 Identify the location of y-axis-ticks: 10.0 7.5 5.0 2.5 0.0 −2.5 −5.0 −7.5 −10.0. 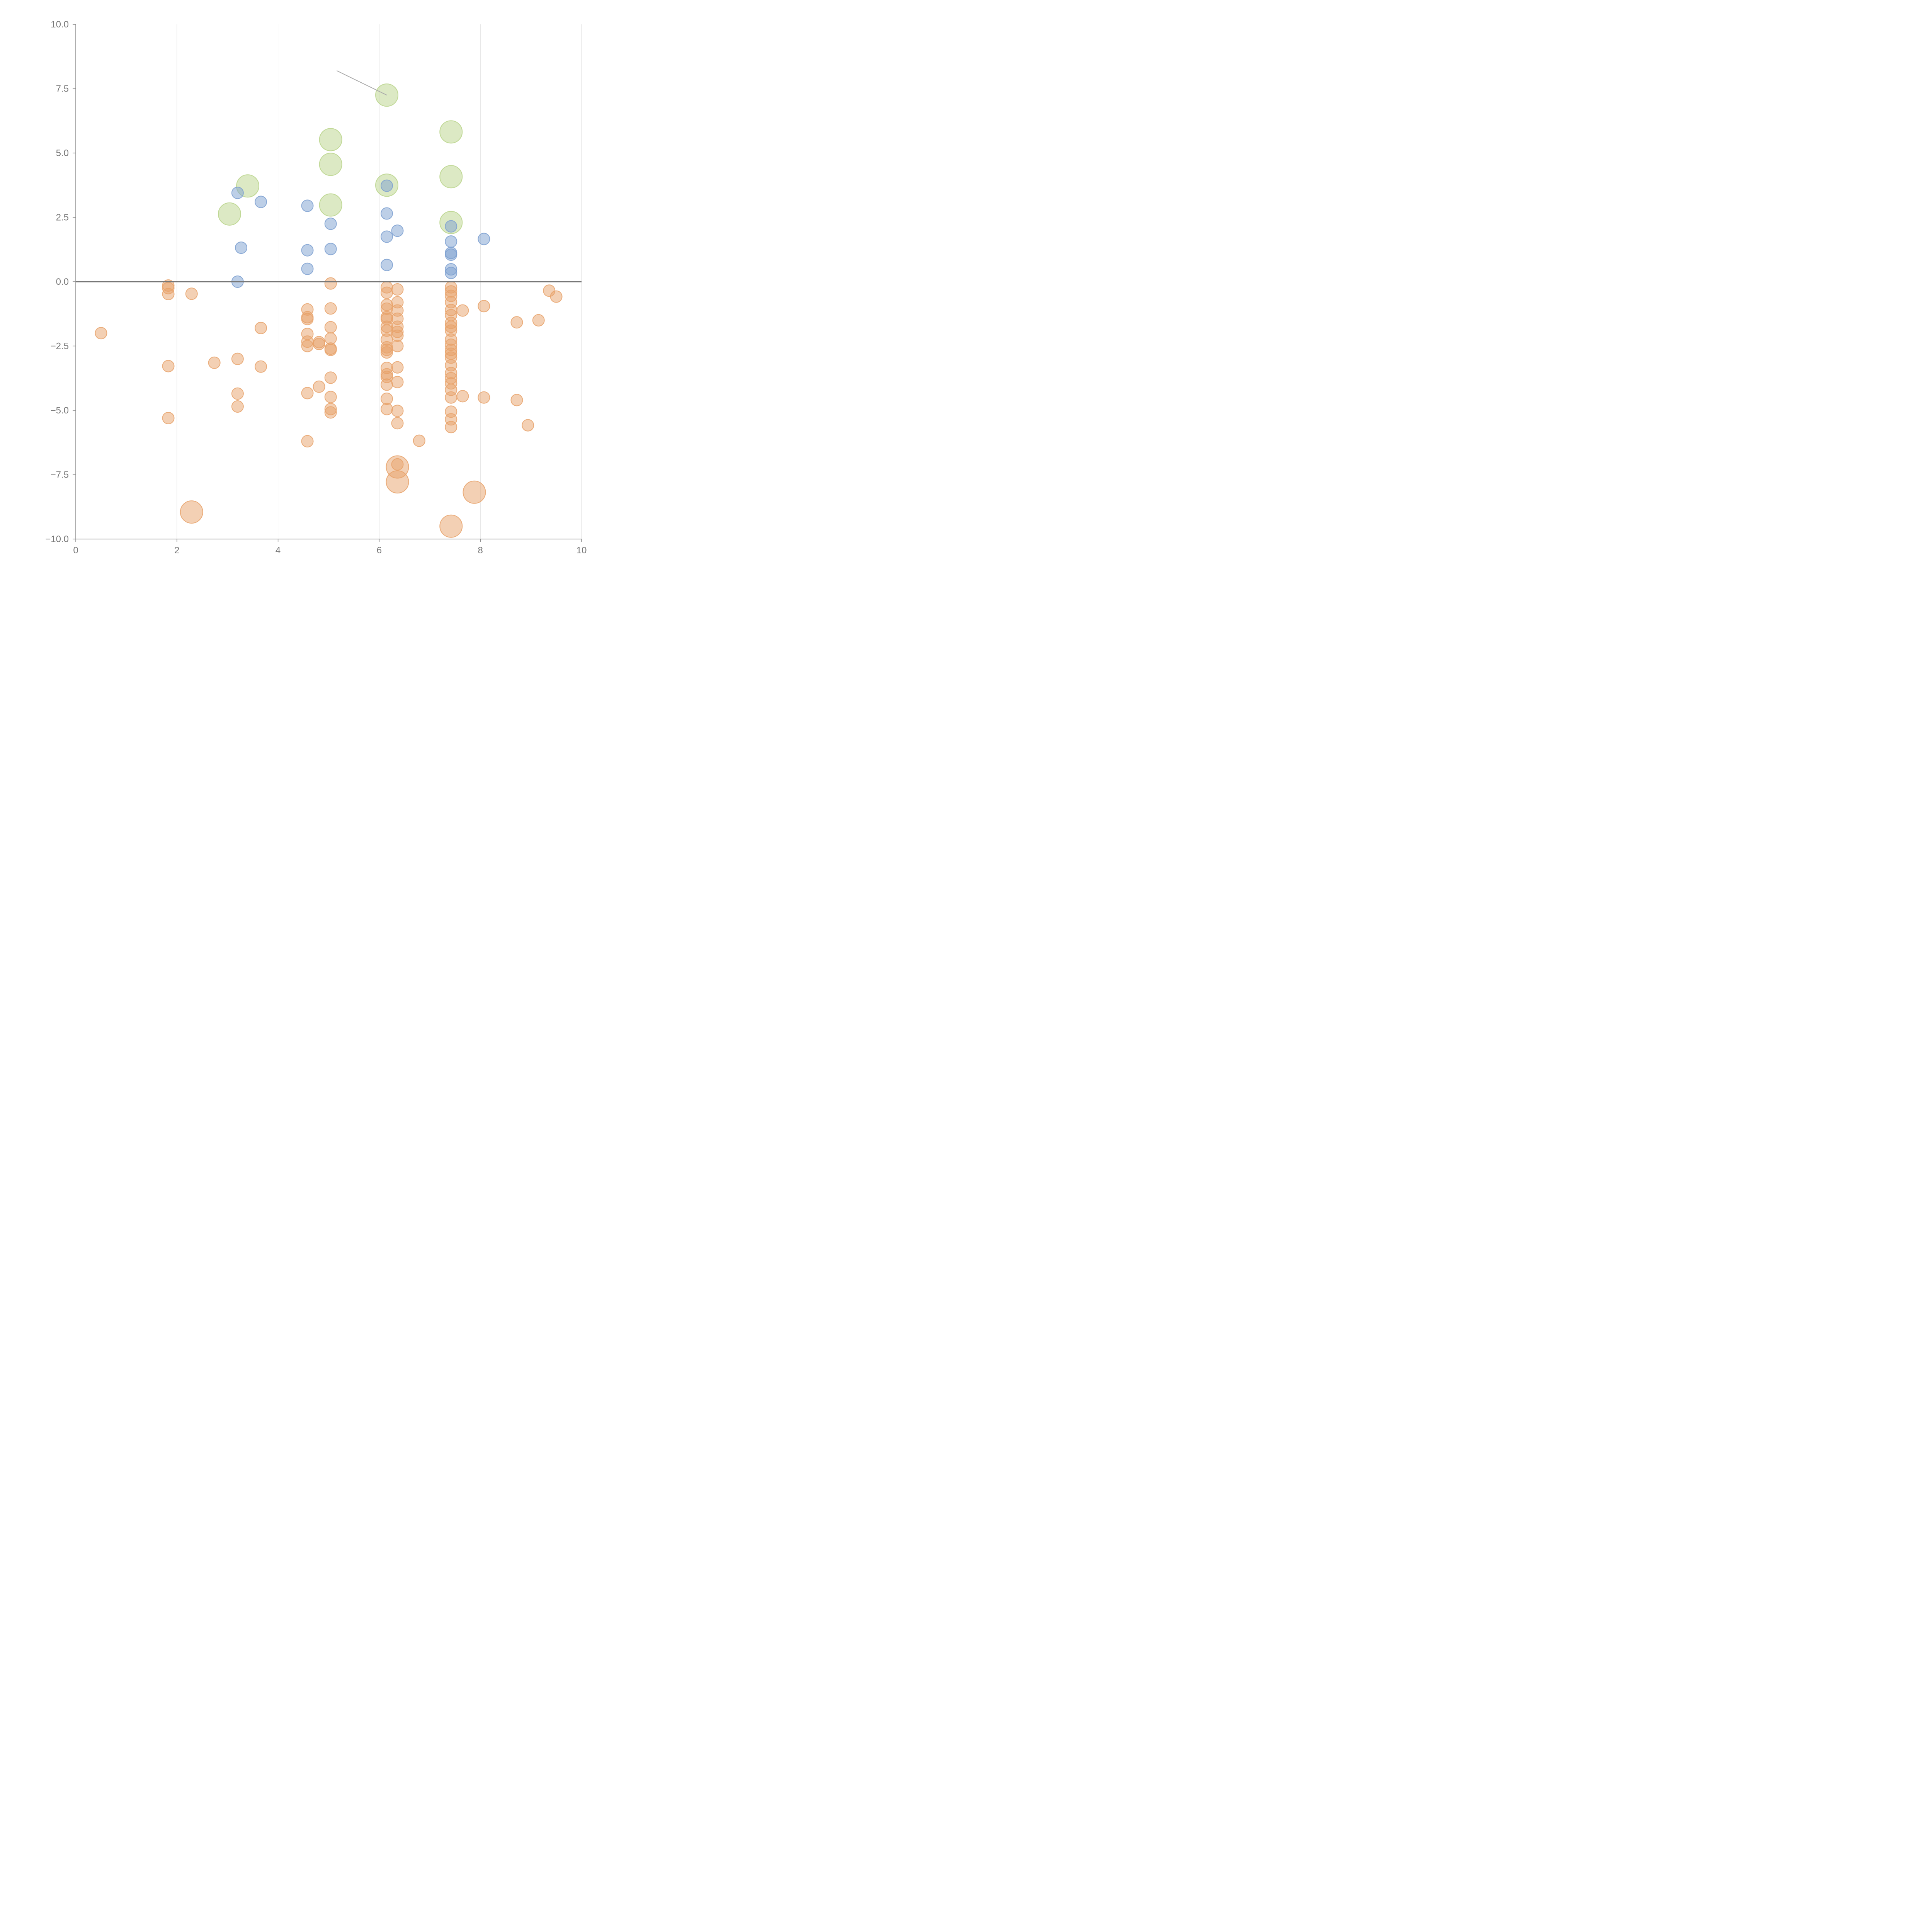
(61, 282).